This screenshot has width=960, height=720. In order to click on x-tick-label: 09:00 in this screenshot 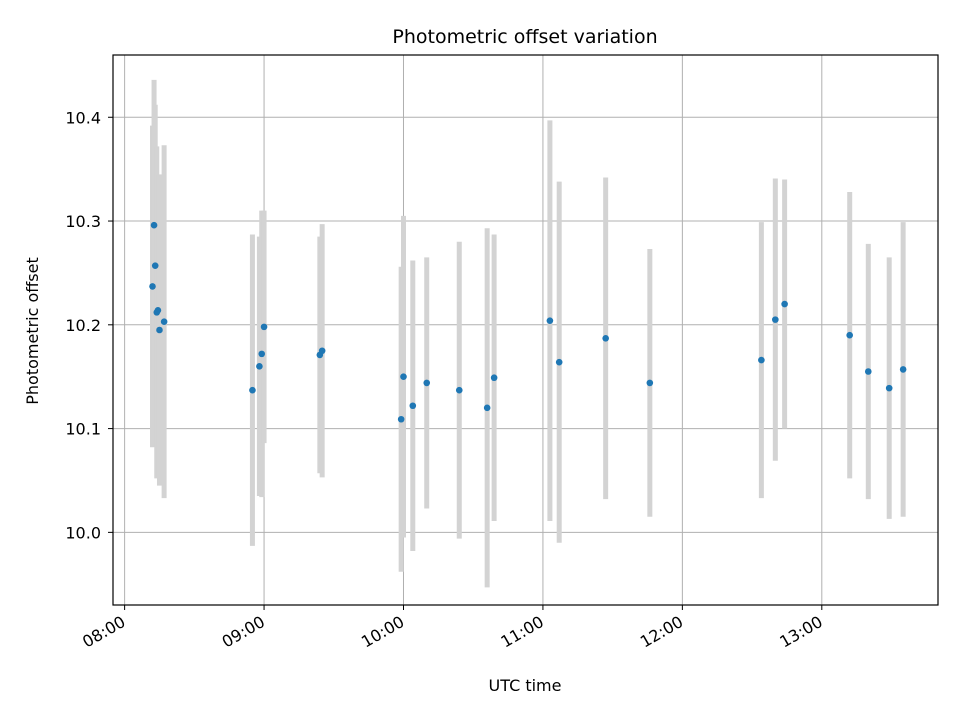, I will do `click(243, 632)`.